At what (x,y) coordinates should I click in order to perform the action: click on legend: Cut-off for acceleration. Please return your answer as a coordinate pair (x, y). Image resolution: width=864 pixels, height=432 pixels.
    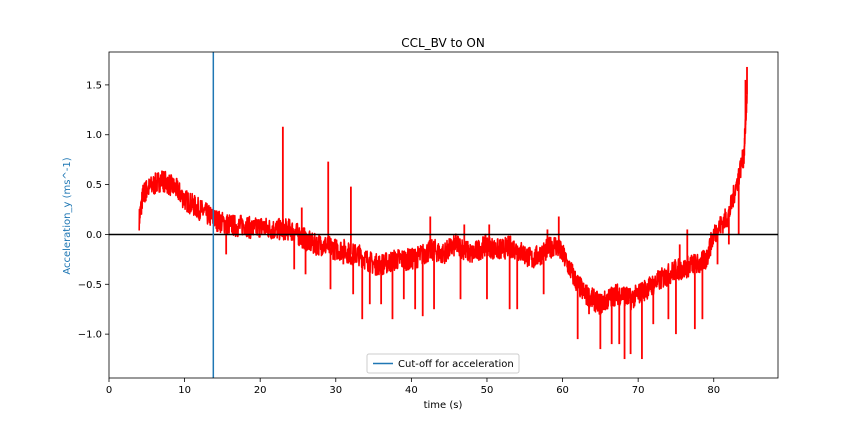
    Looking at the image, I should click on (443, 363).